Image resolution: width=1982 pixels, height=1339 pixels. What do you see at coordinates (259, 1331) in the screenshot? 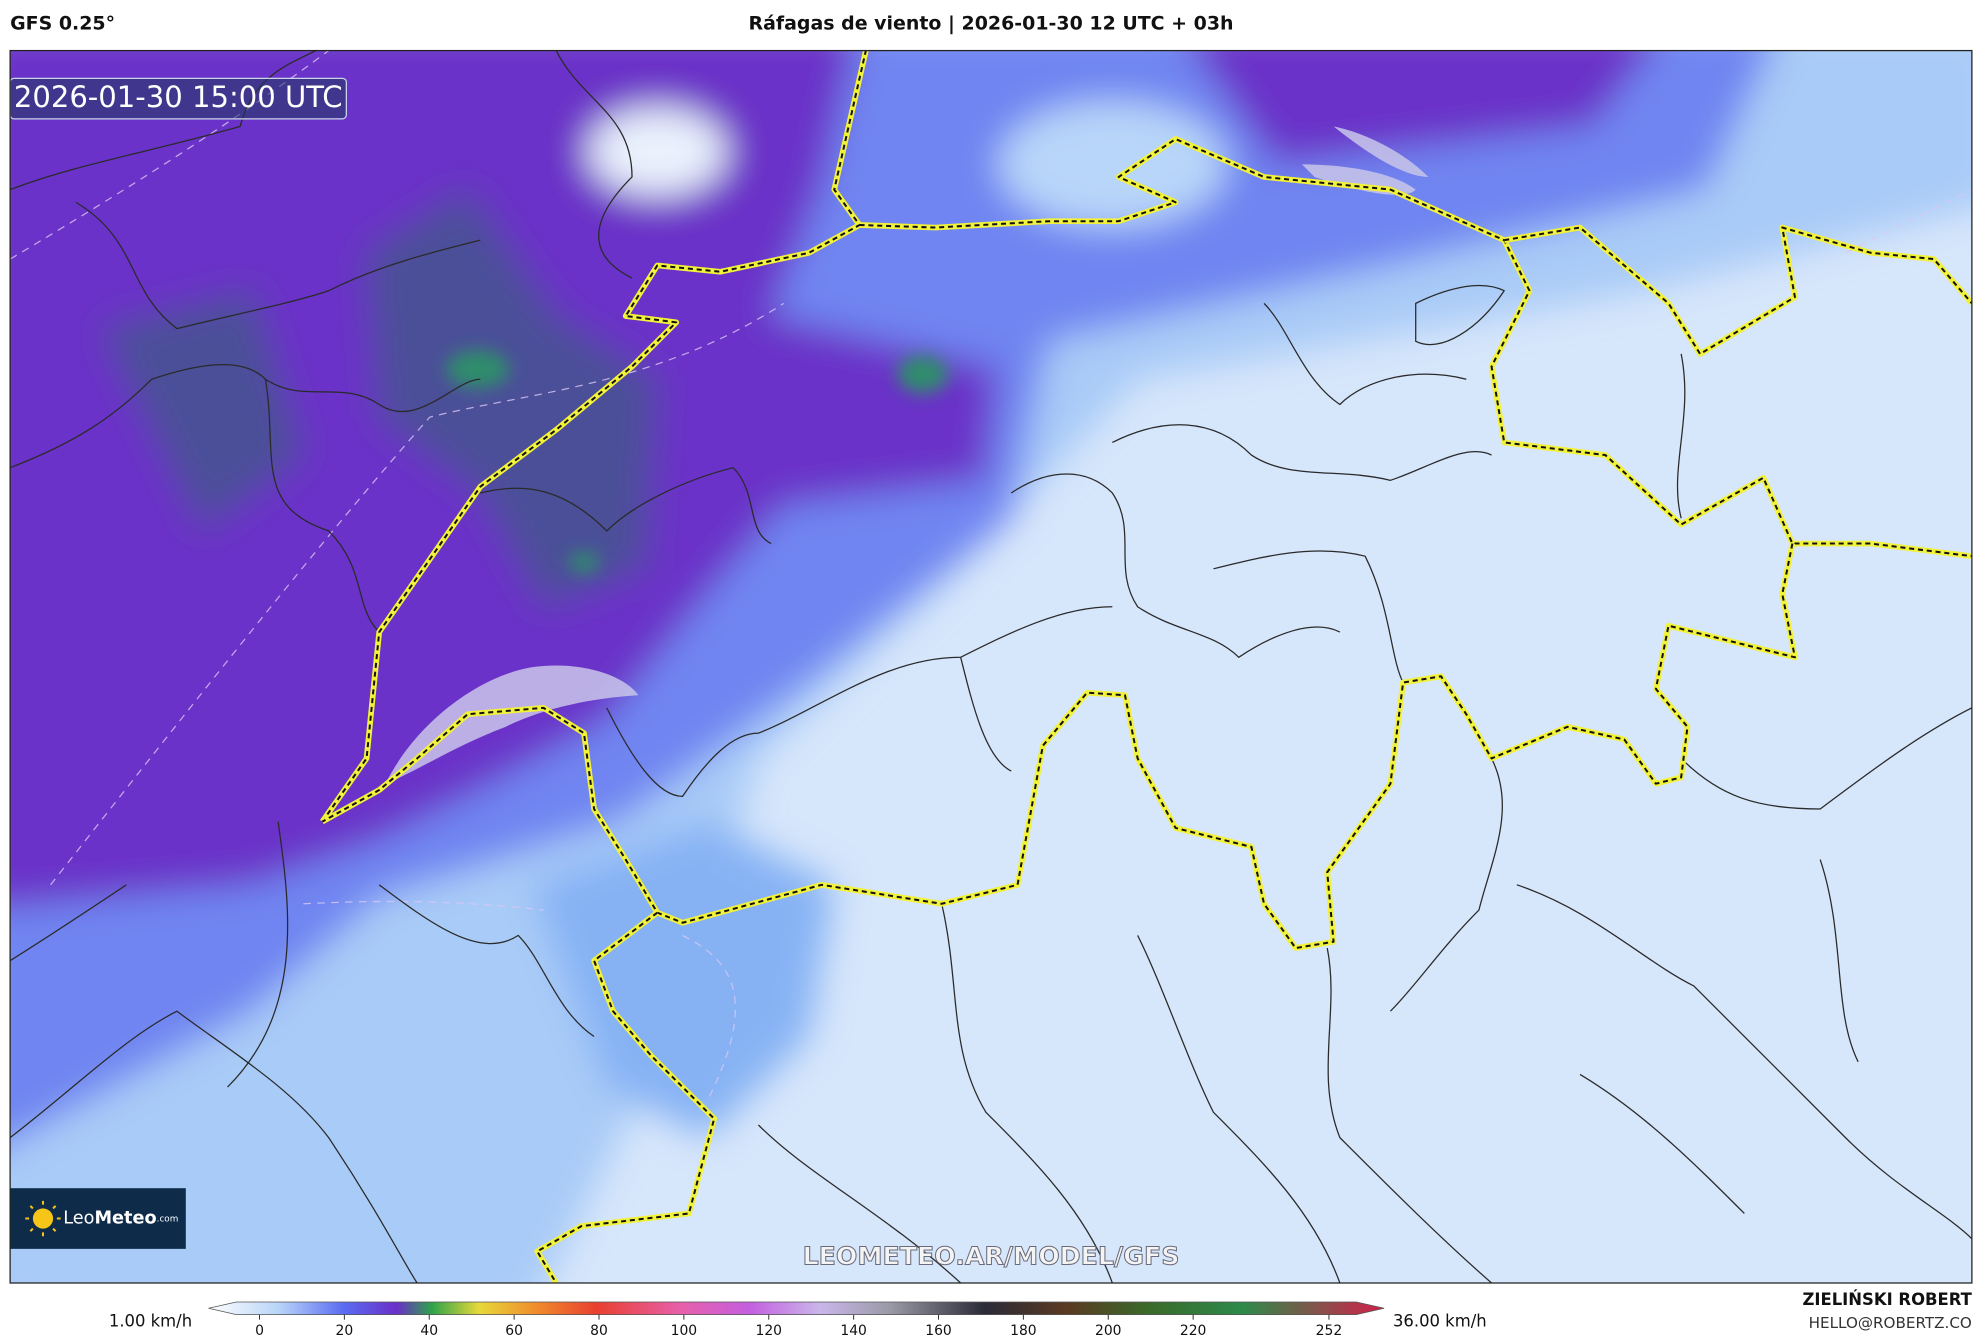
I see `colorbar-tick-label: 0` at bounding box center [259, 1331].